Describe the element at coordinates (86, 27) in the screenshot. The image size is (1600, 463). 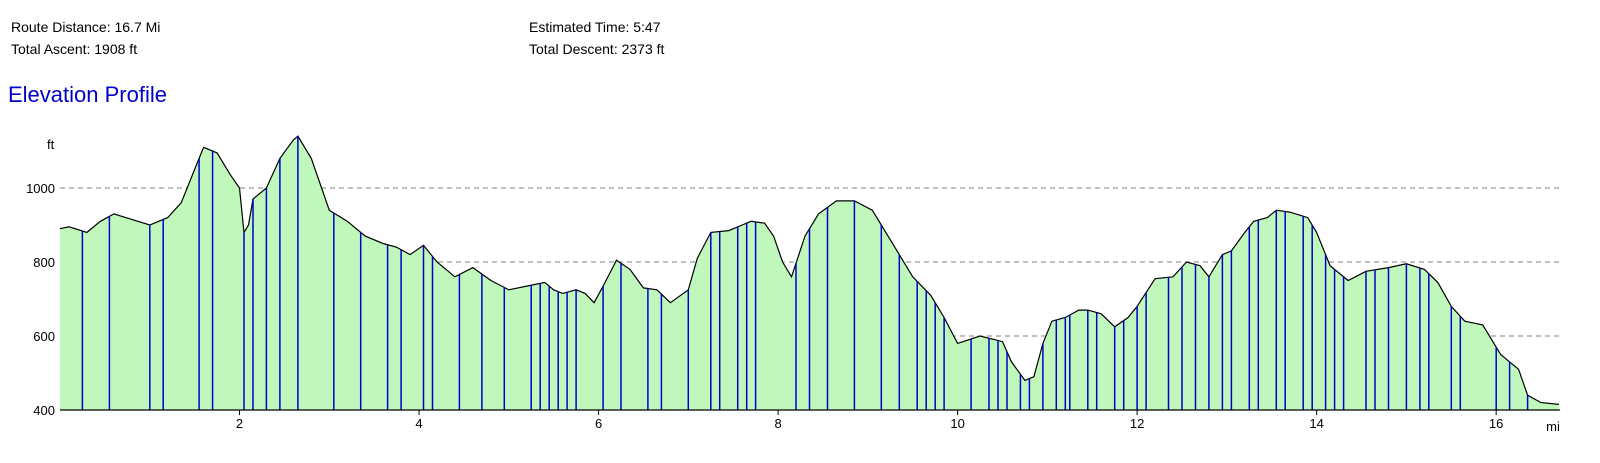
I see `route-distance: Route Distance: 16.7 Mi` at that location.